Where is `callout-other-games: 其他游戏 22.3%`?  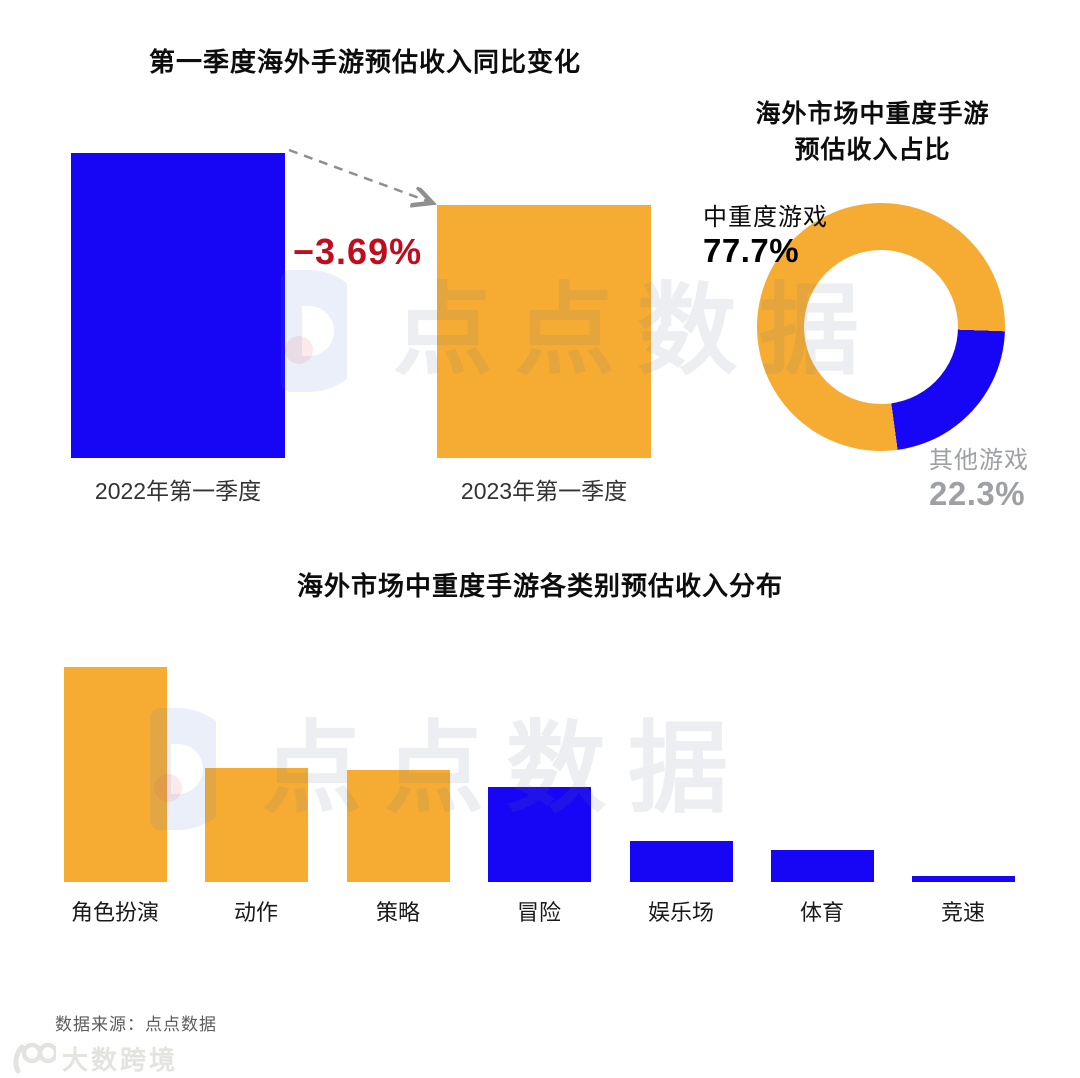
callout-other-games: 其他游戏 22.3% is located at coordinates (979, 476).